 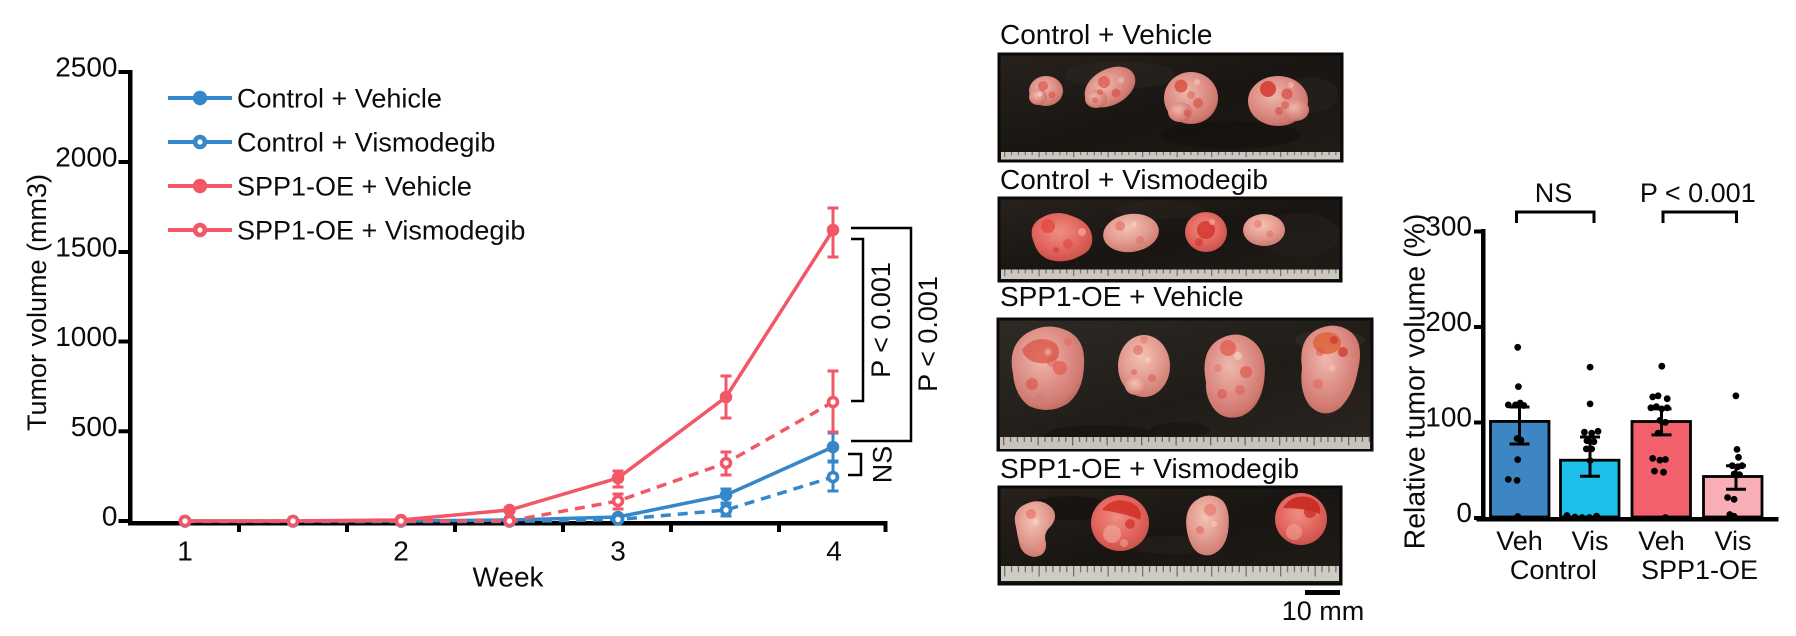 I want to click on svg-text: 1, so click(x=185, y=551).